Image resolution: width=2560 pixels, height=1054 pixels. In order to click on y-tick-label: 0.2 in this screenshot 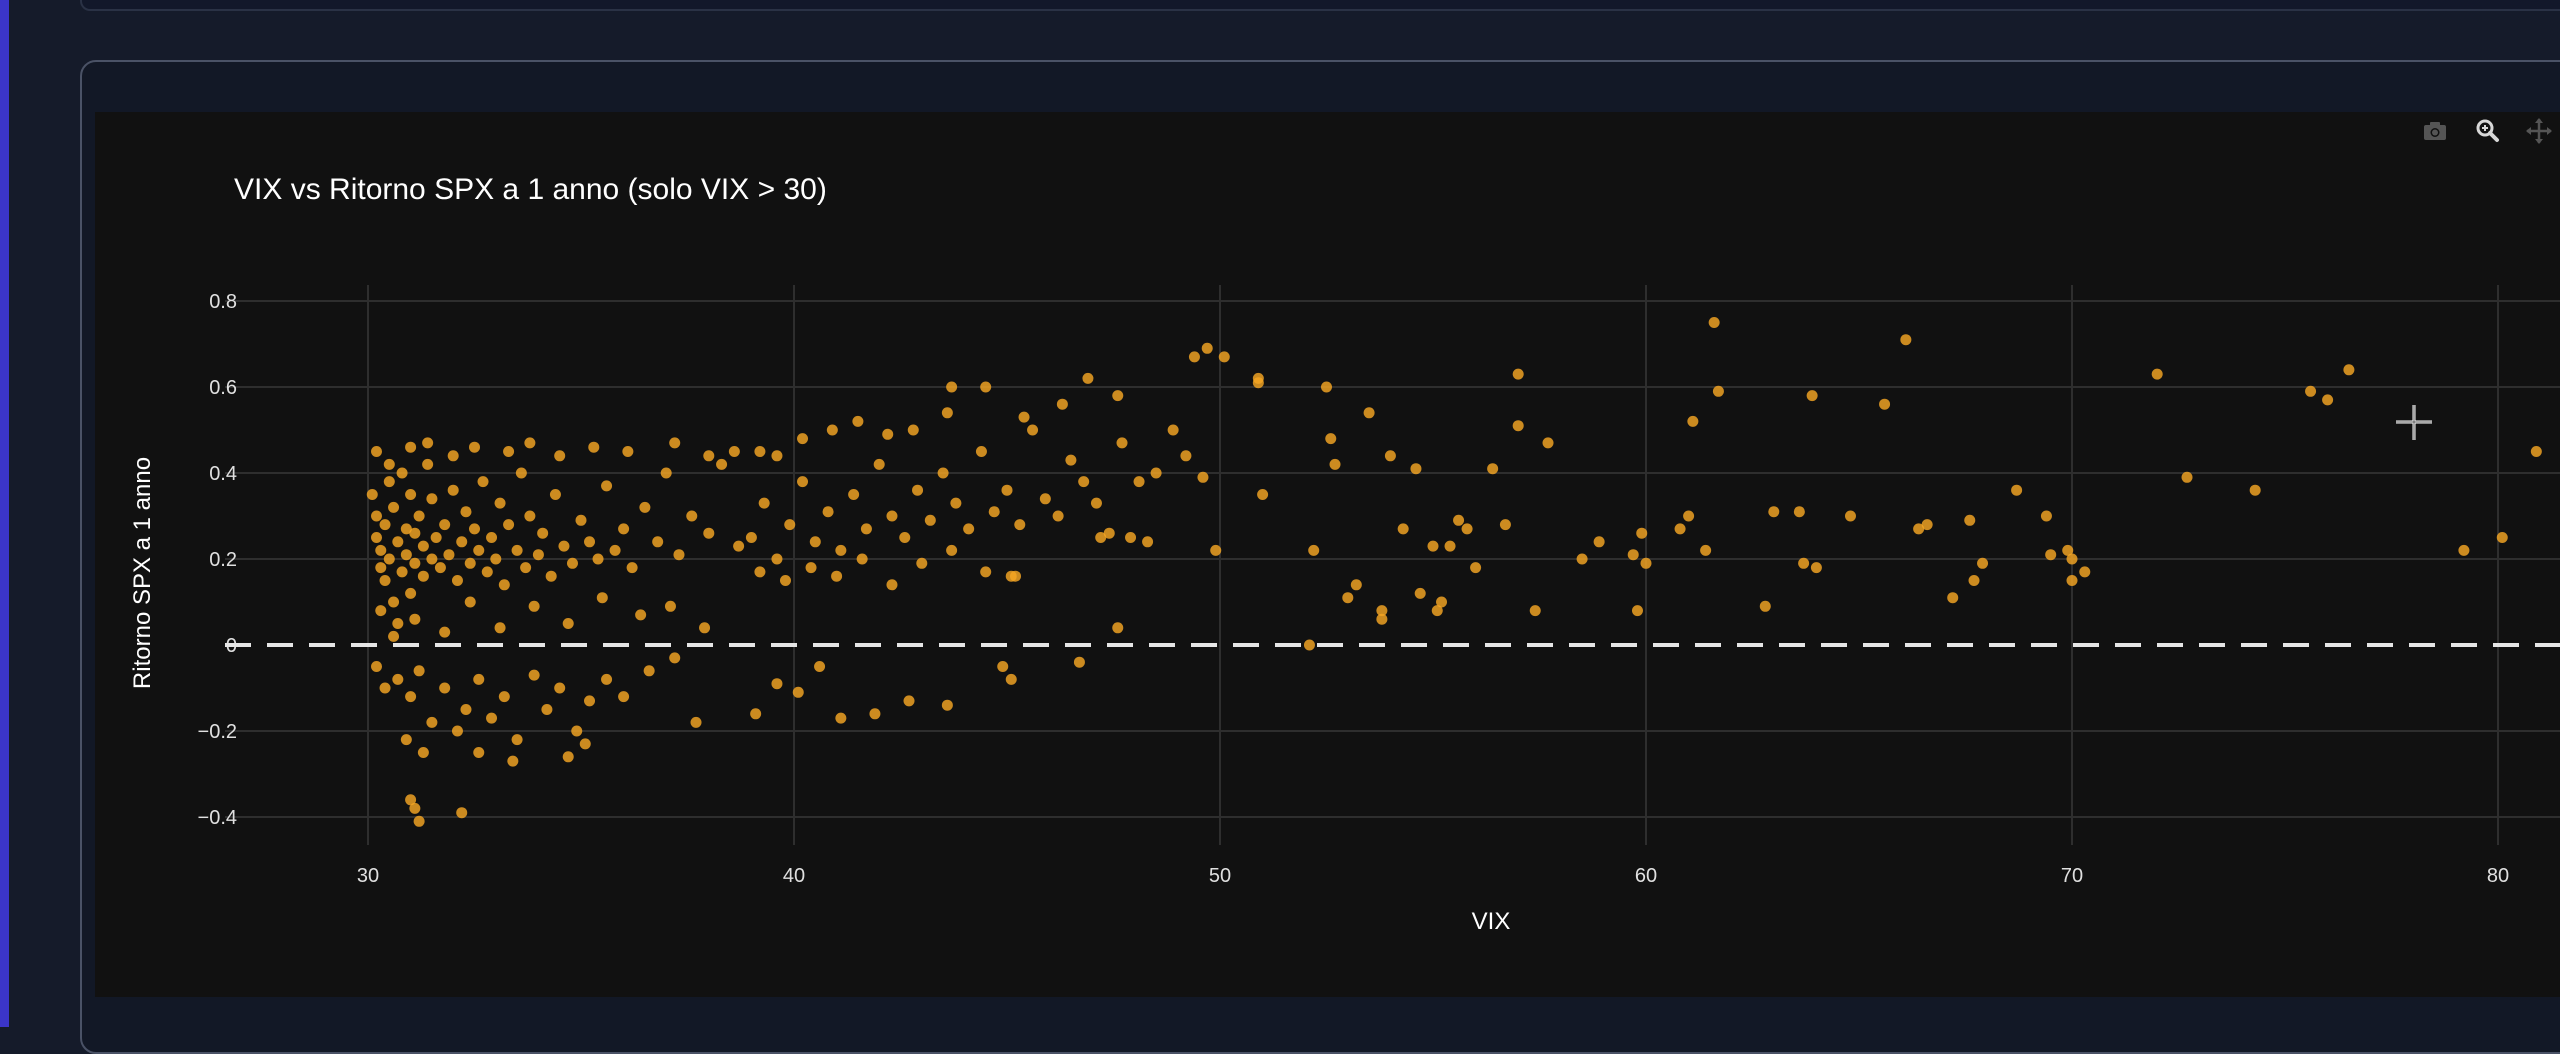, I will do `click(223, 560)`.